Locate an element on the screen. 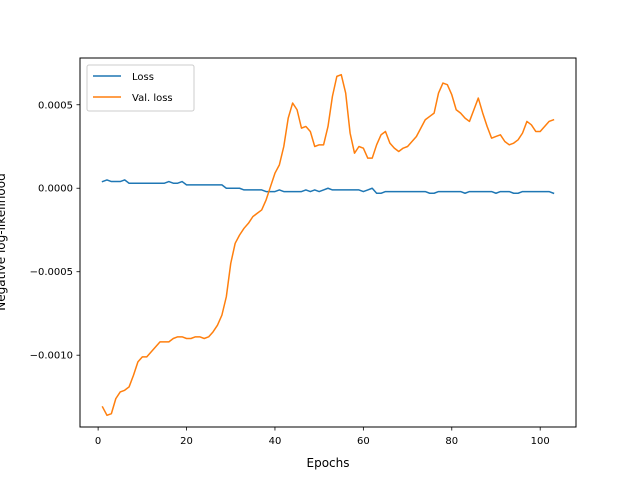 The image size is (640, 484). x-tick-label: 60 is located at coordinates (363, 441).